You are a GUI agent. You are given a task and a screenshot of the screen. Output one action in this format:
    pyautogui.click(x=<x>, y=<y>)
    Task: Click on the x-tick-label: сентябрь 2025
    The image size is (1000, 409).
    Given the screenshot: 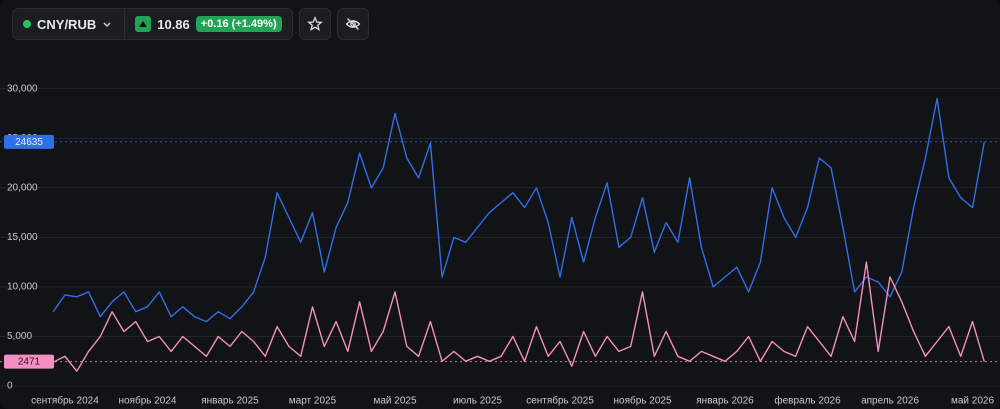 What is the action you would take?
    pyautogui.click(x=560, y=401)
    